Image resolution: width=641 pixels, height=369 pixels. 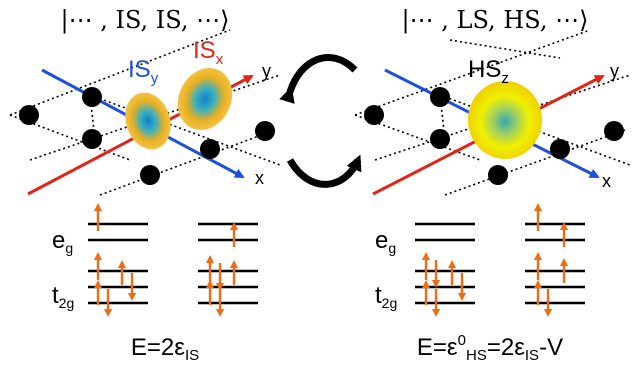 What do you see at coordinates (208, 52) in the screenshot?
I see `label-is-x: ISx` at bounding box center [208, 52].